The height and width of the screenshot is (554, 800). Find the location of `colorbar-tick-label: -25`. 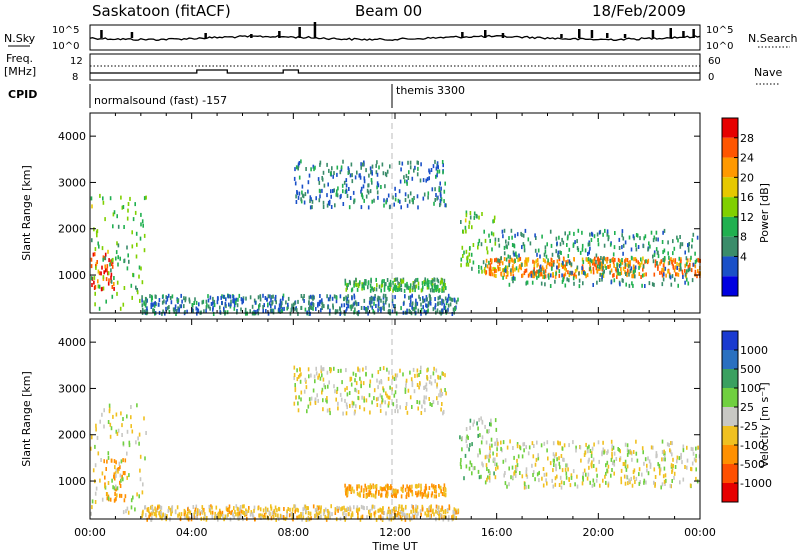

colorbar-tick-label: -25 is located at coordinates (749, 426).